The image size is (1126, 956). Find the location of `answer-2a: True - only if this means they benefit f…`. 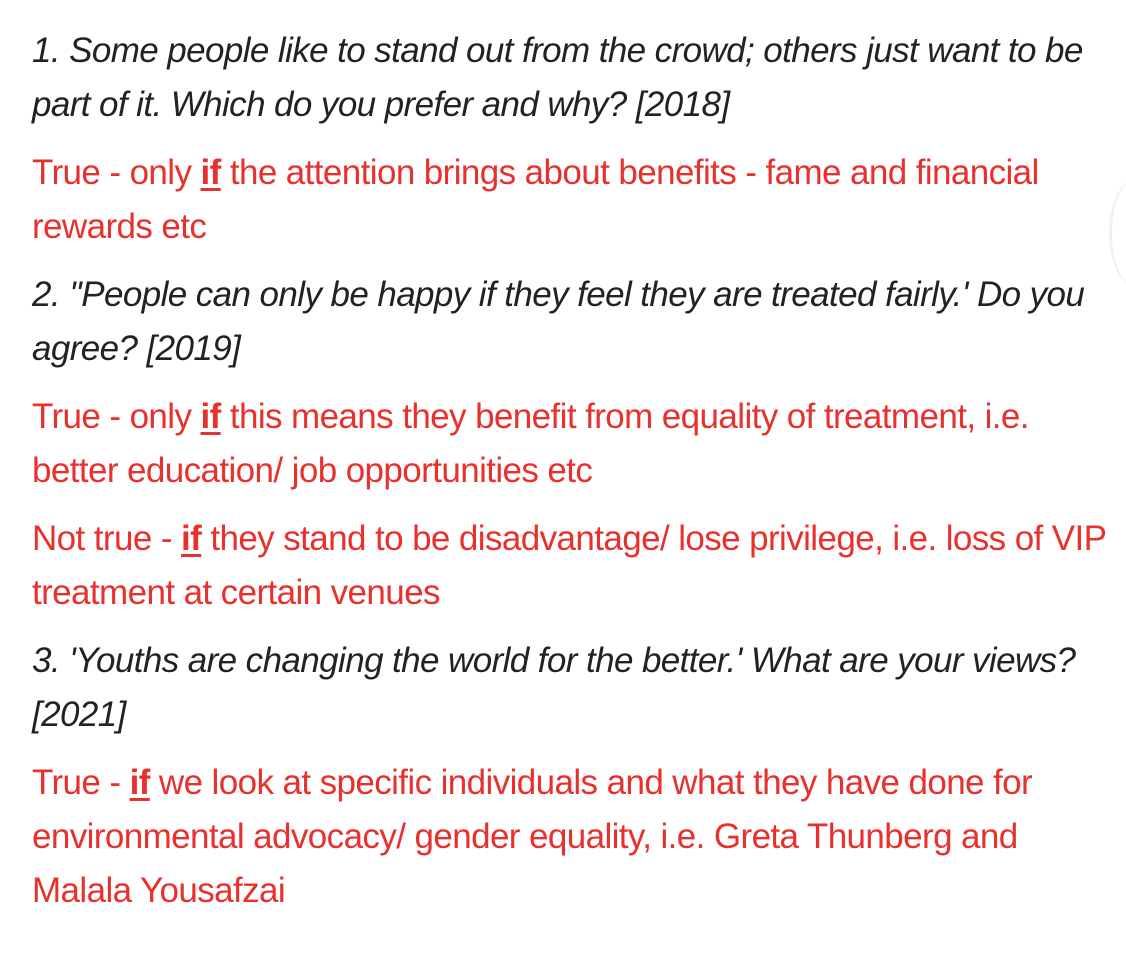

answer-2a: True - only if this means they benefit f… is located at coordinates (572, 444).